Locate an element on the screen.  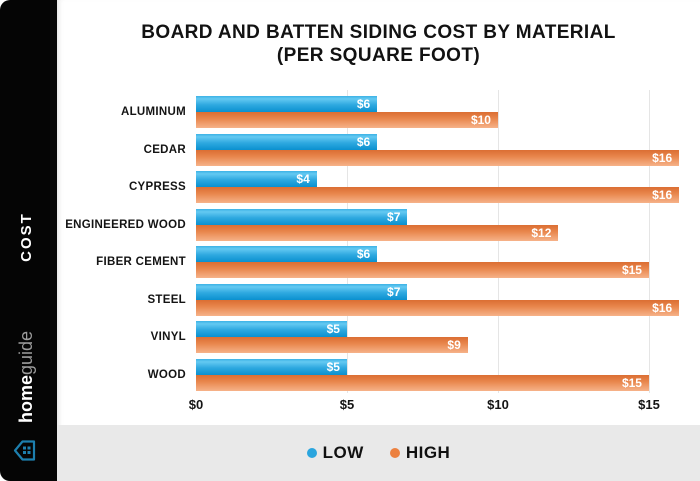
brand-guide-text: guide is located at coordinates (26, 353).